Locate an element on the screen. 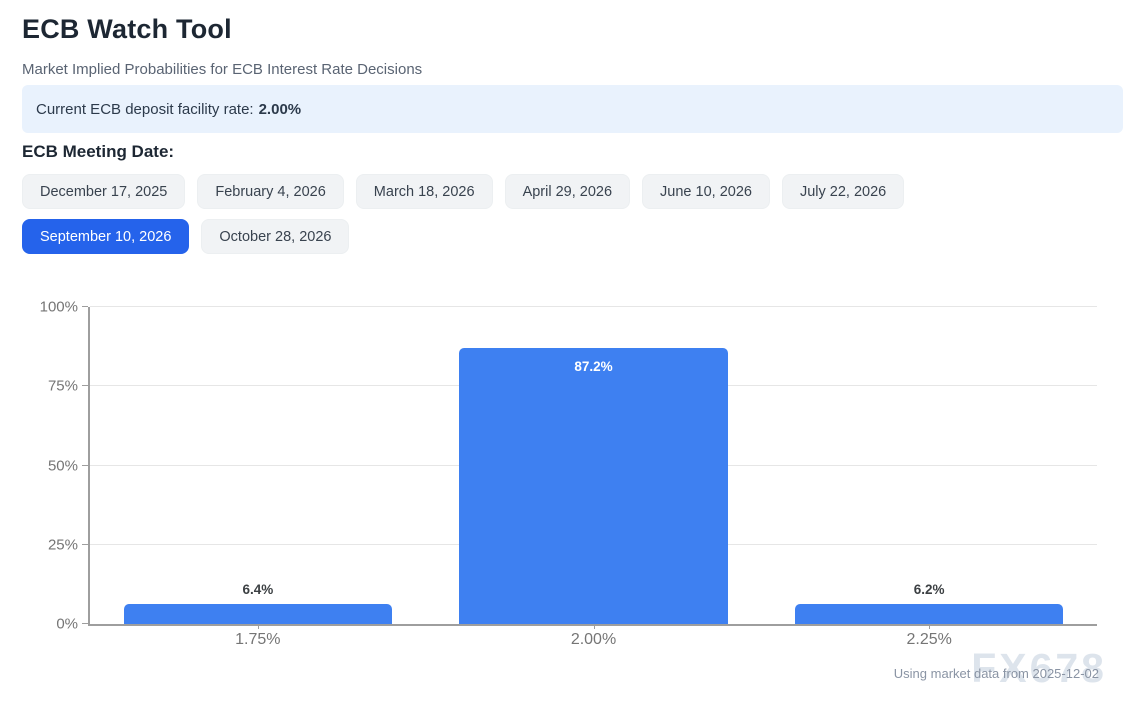 The width and height of the screenshot is (1123, 706). bar-value-label: 87.2% is located at coordinates (593, 366).